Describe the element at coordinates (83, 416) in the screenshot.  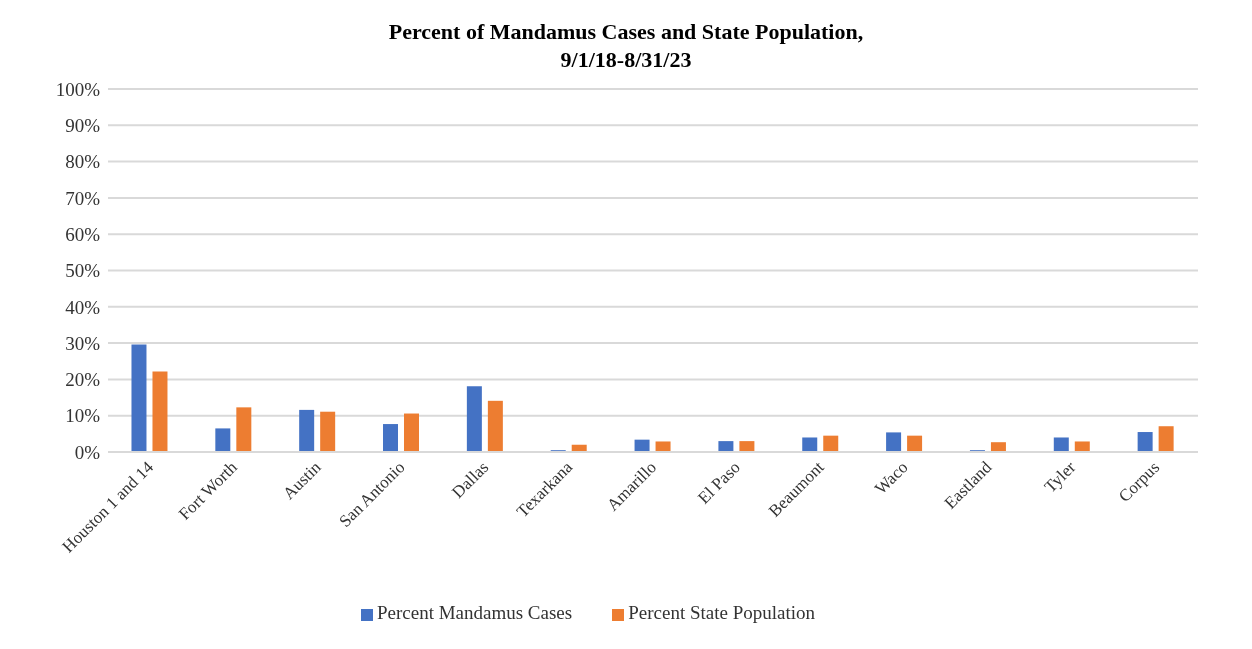
I see `y-tick-label: 10%` at that location.